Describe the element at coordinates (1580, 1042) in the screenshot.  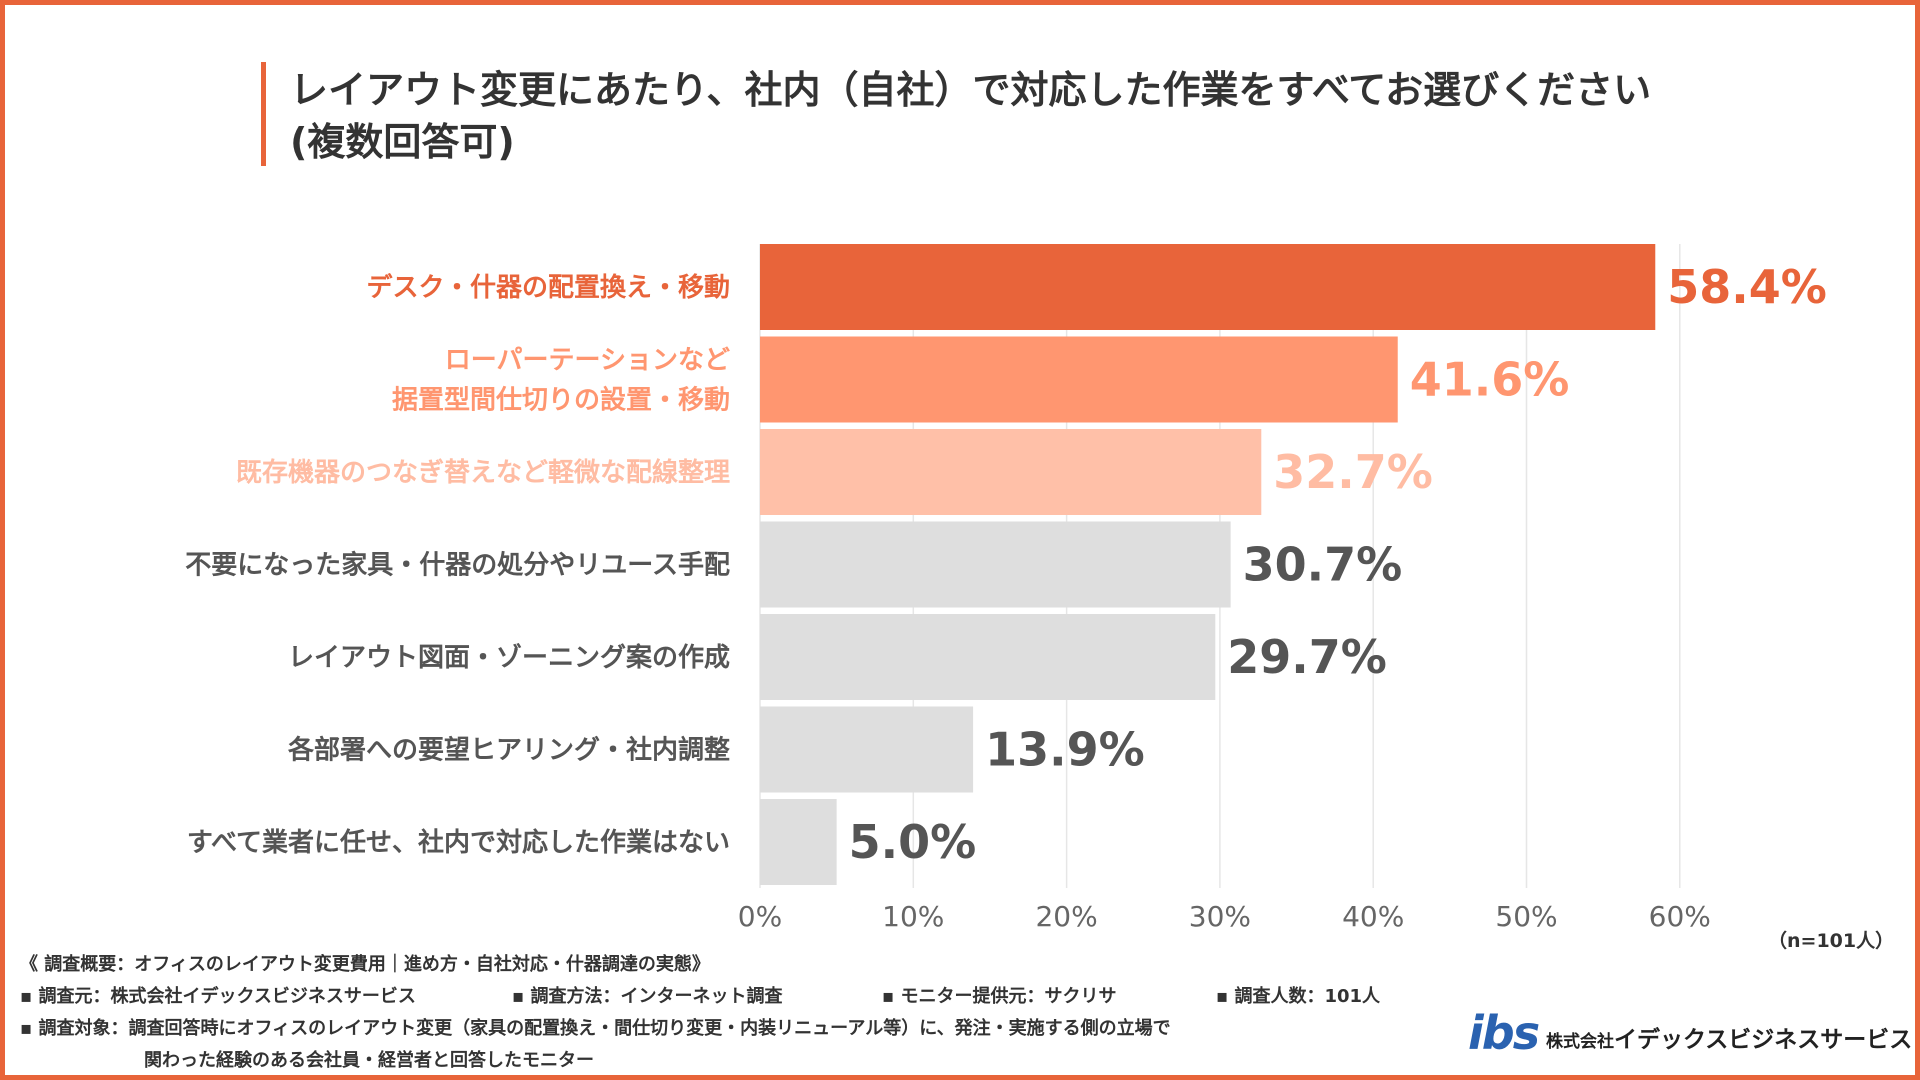
I see `company-prefix: 株式会社` at that location.